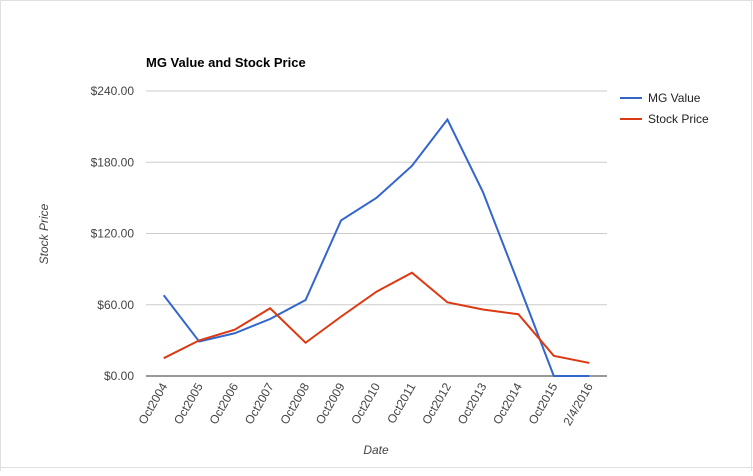 This screenshot has height=476, width=753. I want to click on y-tick-label: $180.00, so click(113, 162).